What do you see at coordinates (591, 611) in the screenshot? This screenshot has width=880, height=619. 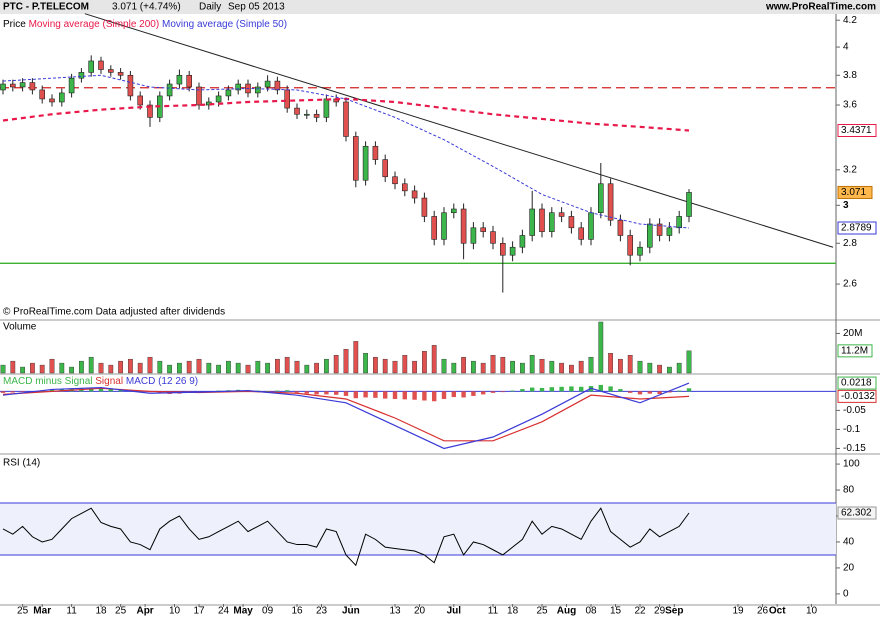 I see `x-tick-label: 08` at bounding box center [591, 611].